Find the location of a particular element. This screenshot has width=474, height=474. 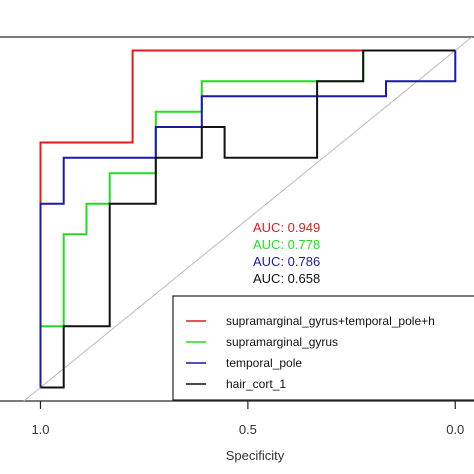

legend-entry-3: temporal_pole is located at coordinates (264, 363).